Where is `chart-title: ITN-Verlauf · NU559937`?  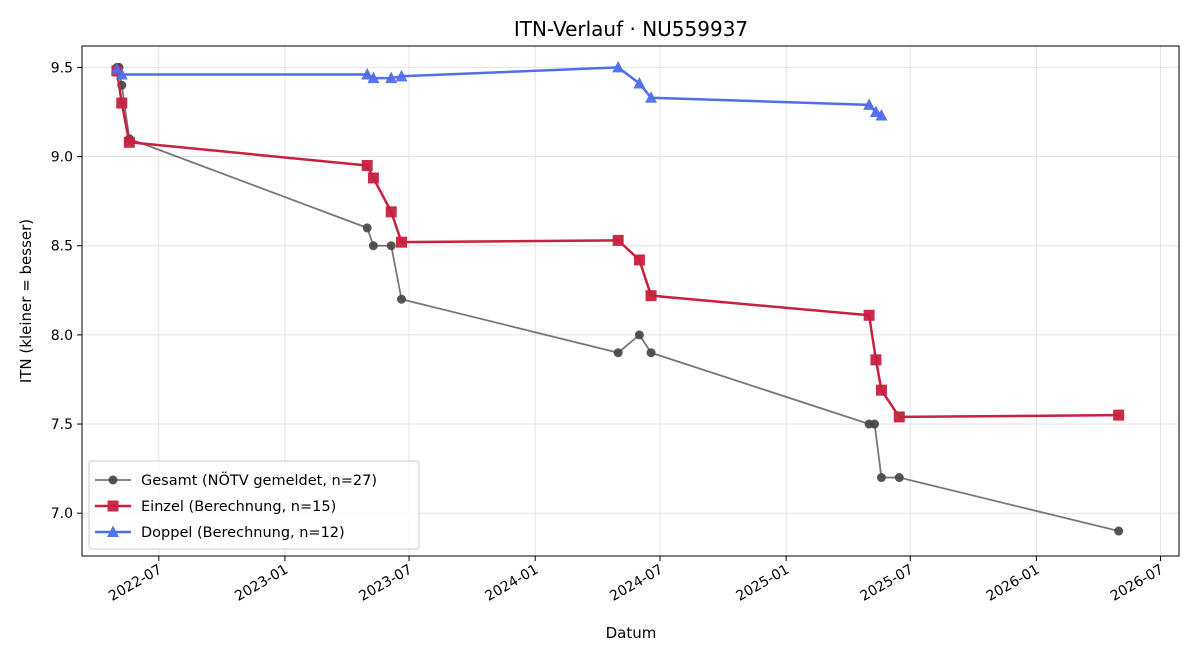 chart-title: ITN-Verlauf · NU559937 is located at coordinates (631, 29).